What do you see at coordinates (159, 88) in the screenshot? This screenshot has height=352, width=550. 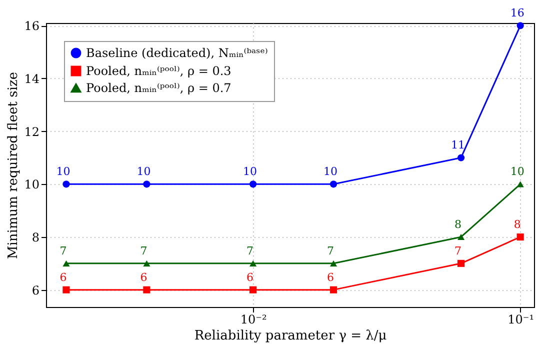 I see `legend-label: Pooled, nₘᵢₙ⁽ᵖᵒᵒˡ⁾, ρ = 0.7` at bounding box center [159, 88].